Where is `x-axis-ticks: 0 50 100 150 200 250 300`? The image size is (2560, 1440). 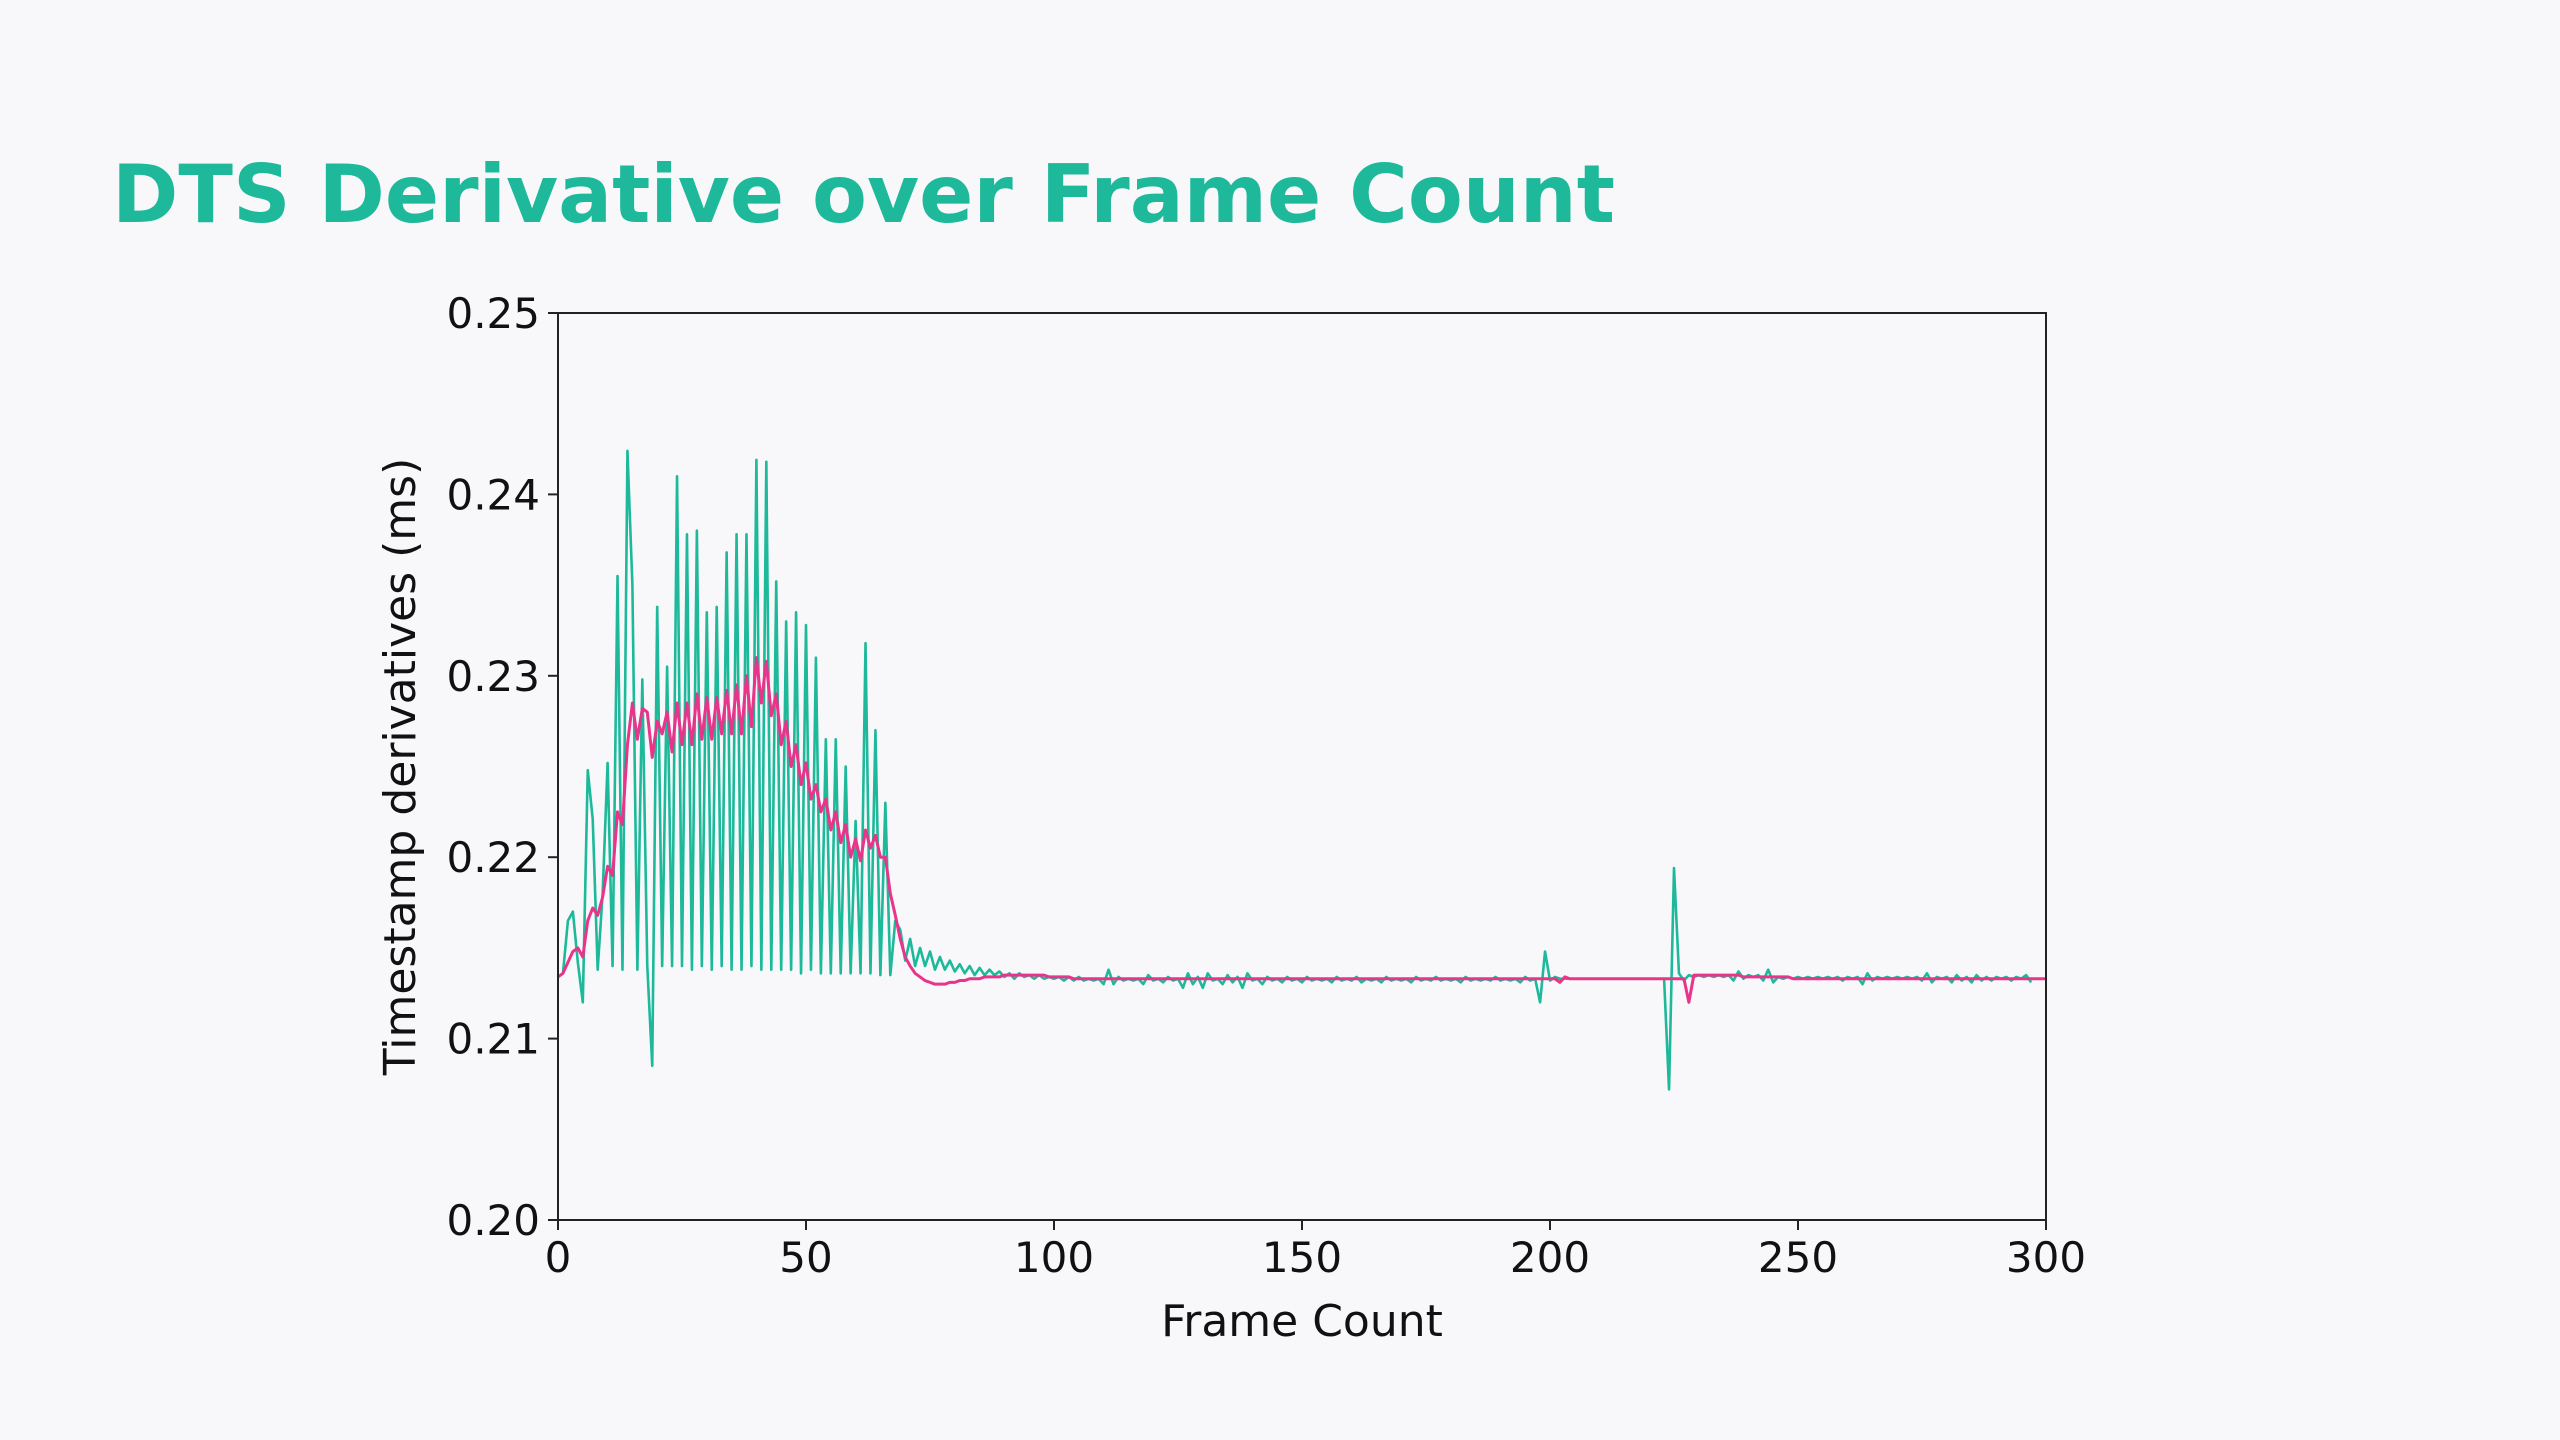
x-axis-ticks: 0 50 100 150 200 250 300 is located at coordinates (1315, 1251).